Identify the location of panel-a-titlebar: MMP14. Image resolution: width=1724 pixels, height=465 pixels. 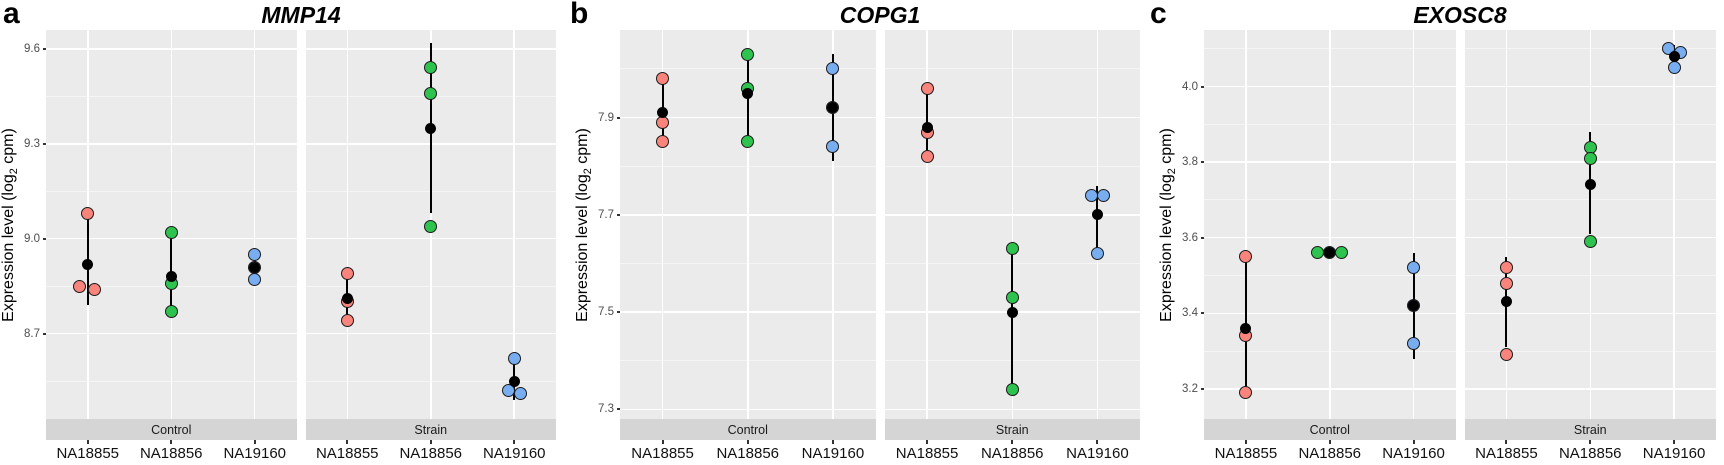
(279, 15).